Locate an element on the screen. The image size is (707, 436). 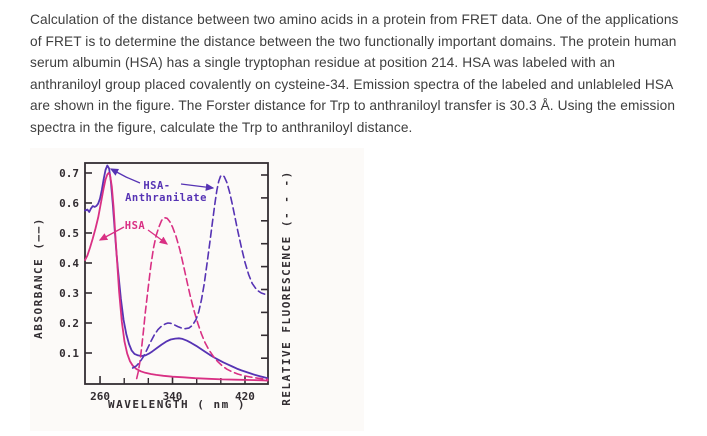
y-axis-left-title: ABSORBANCE (——) is located at coordinates (38, 278).